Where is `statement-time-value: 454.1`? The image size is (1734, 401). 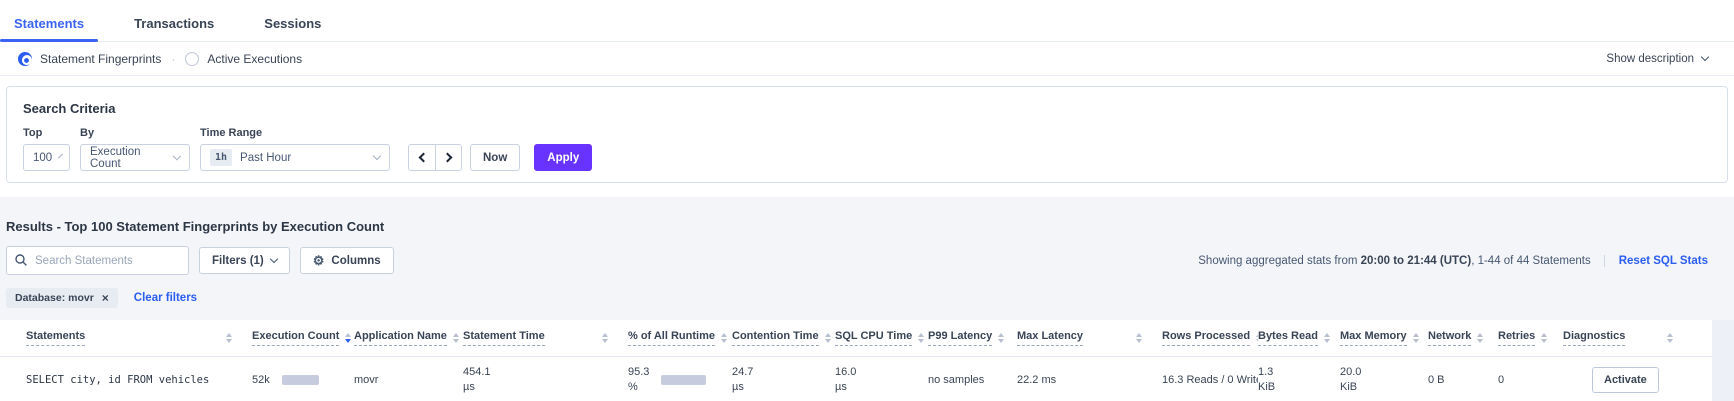
statement-time-value: 454.1 is located at coordinates (477, 371).